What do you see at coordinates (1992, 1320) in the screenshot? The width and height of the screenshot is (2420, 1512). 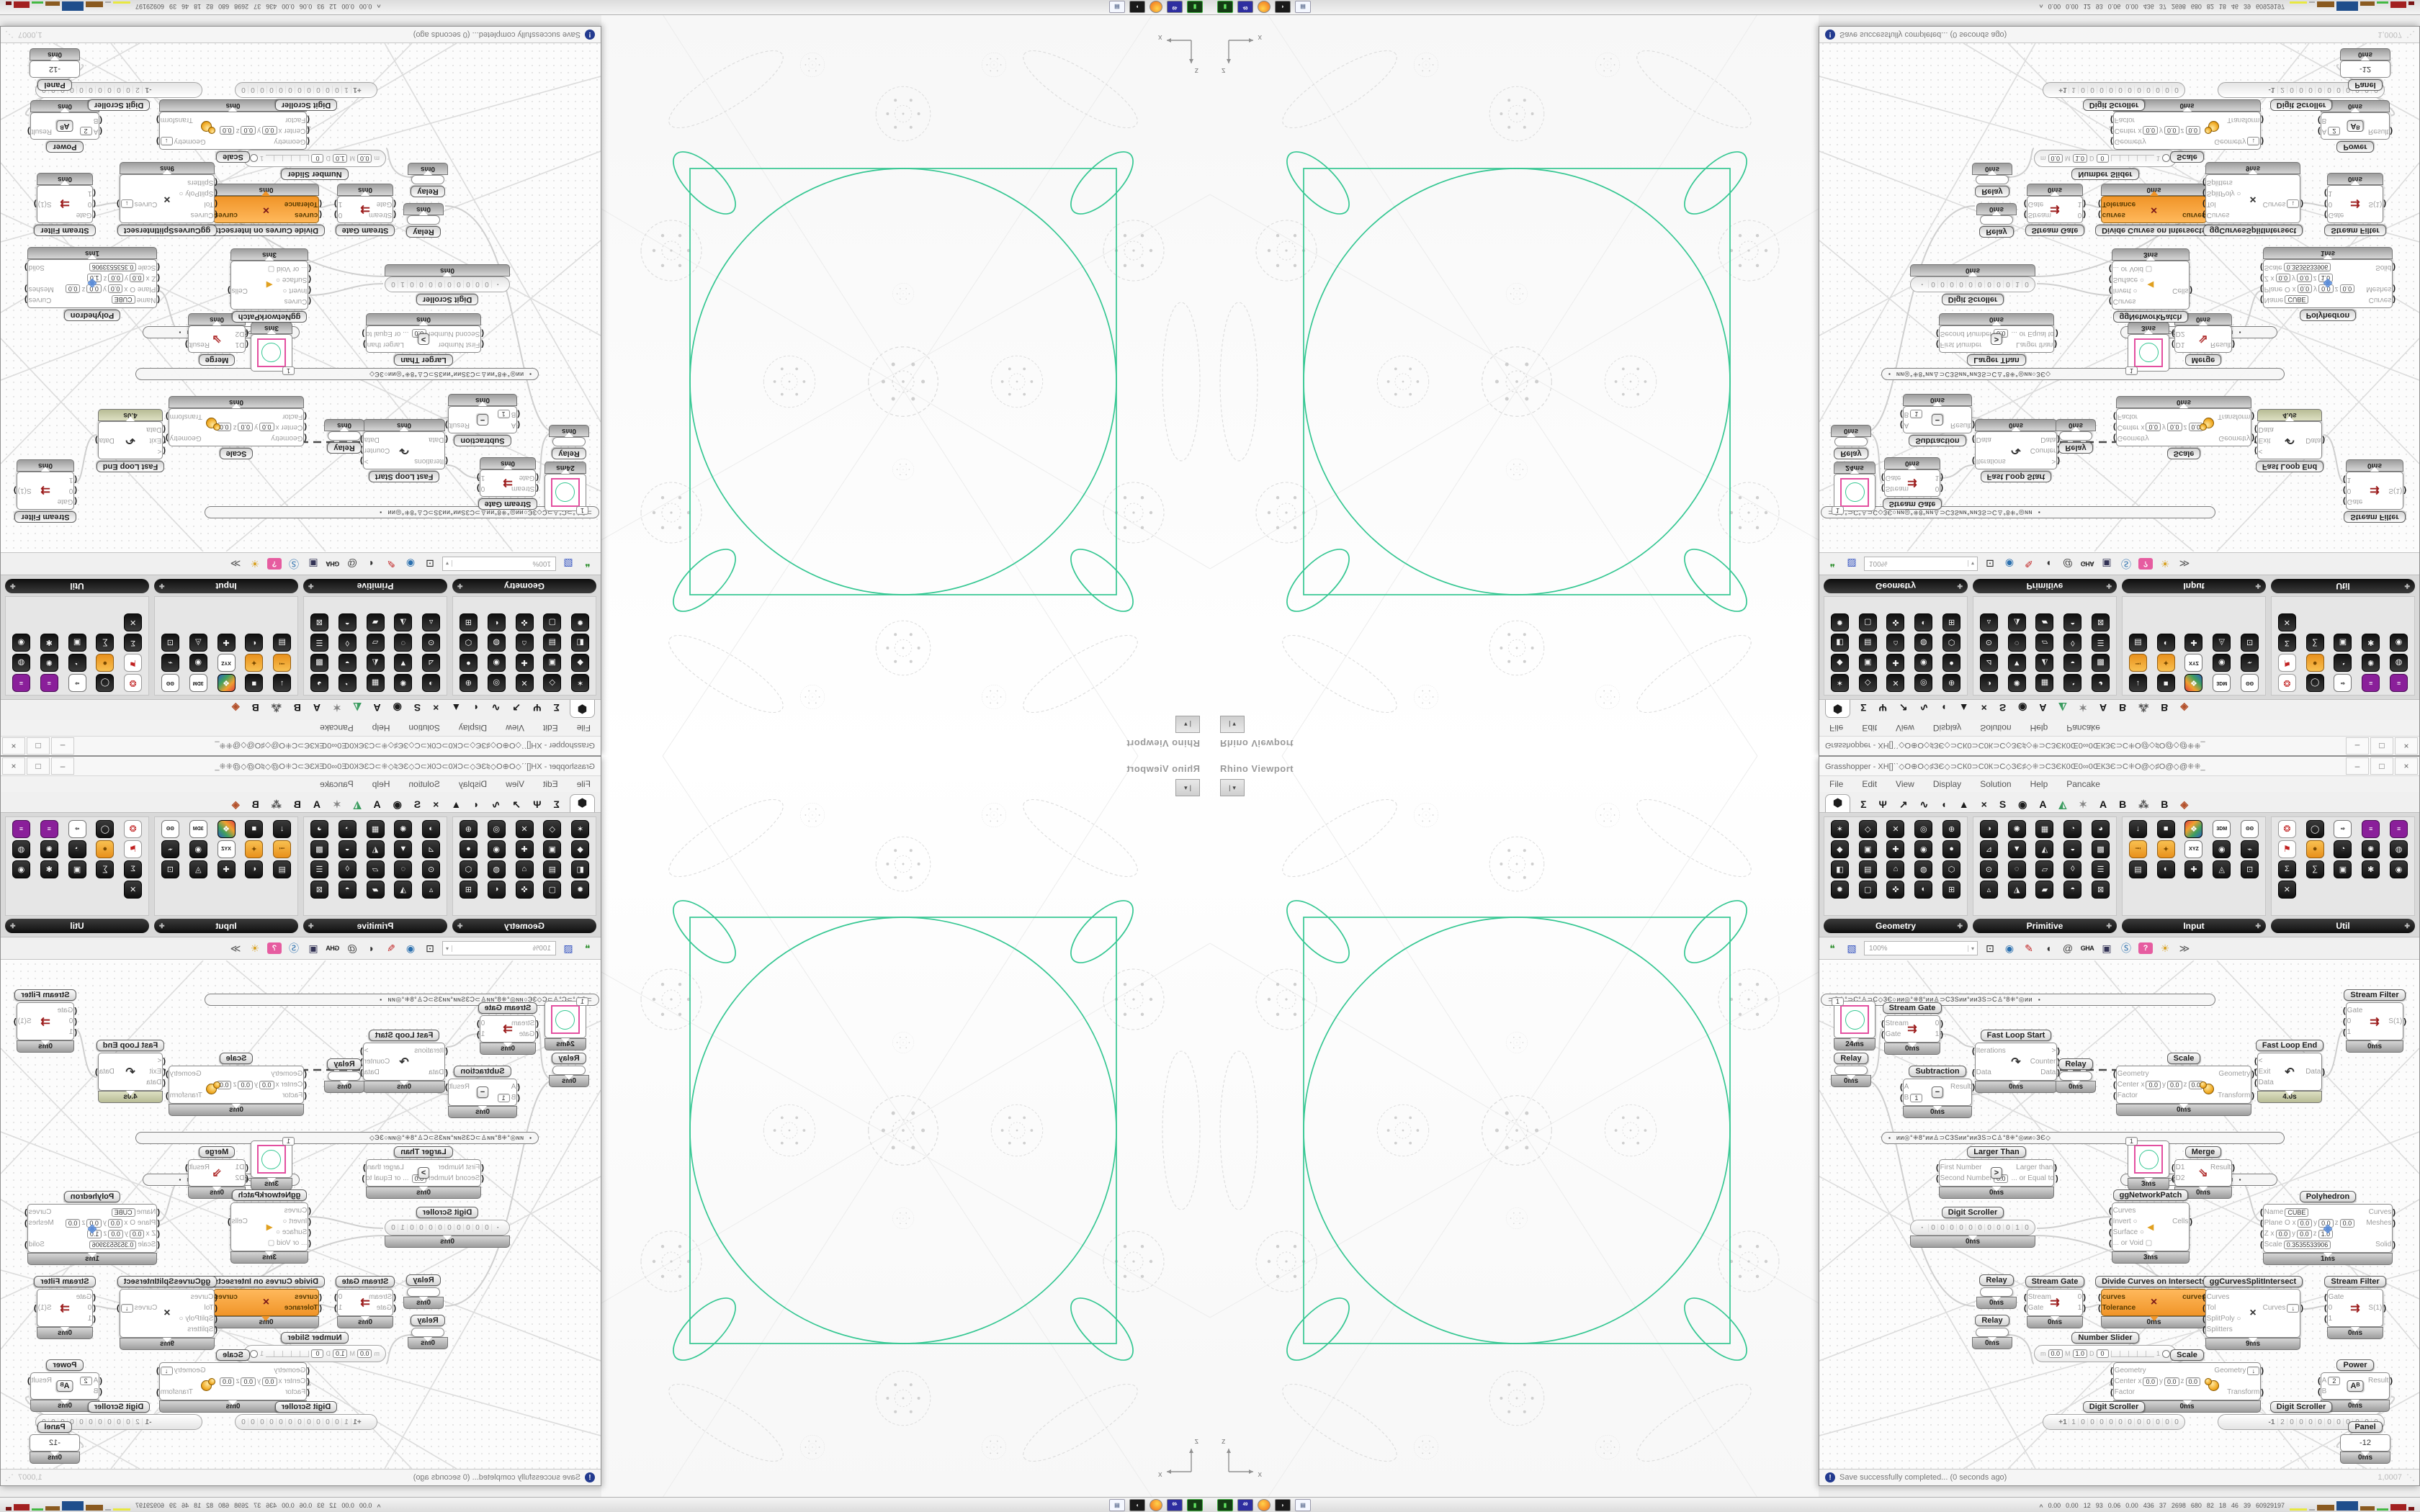 I see `node-label: Relay` at bounding box center [1992, 1320].